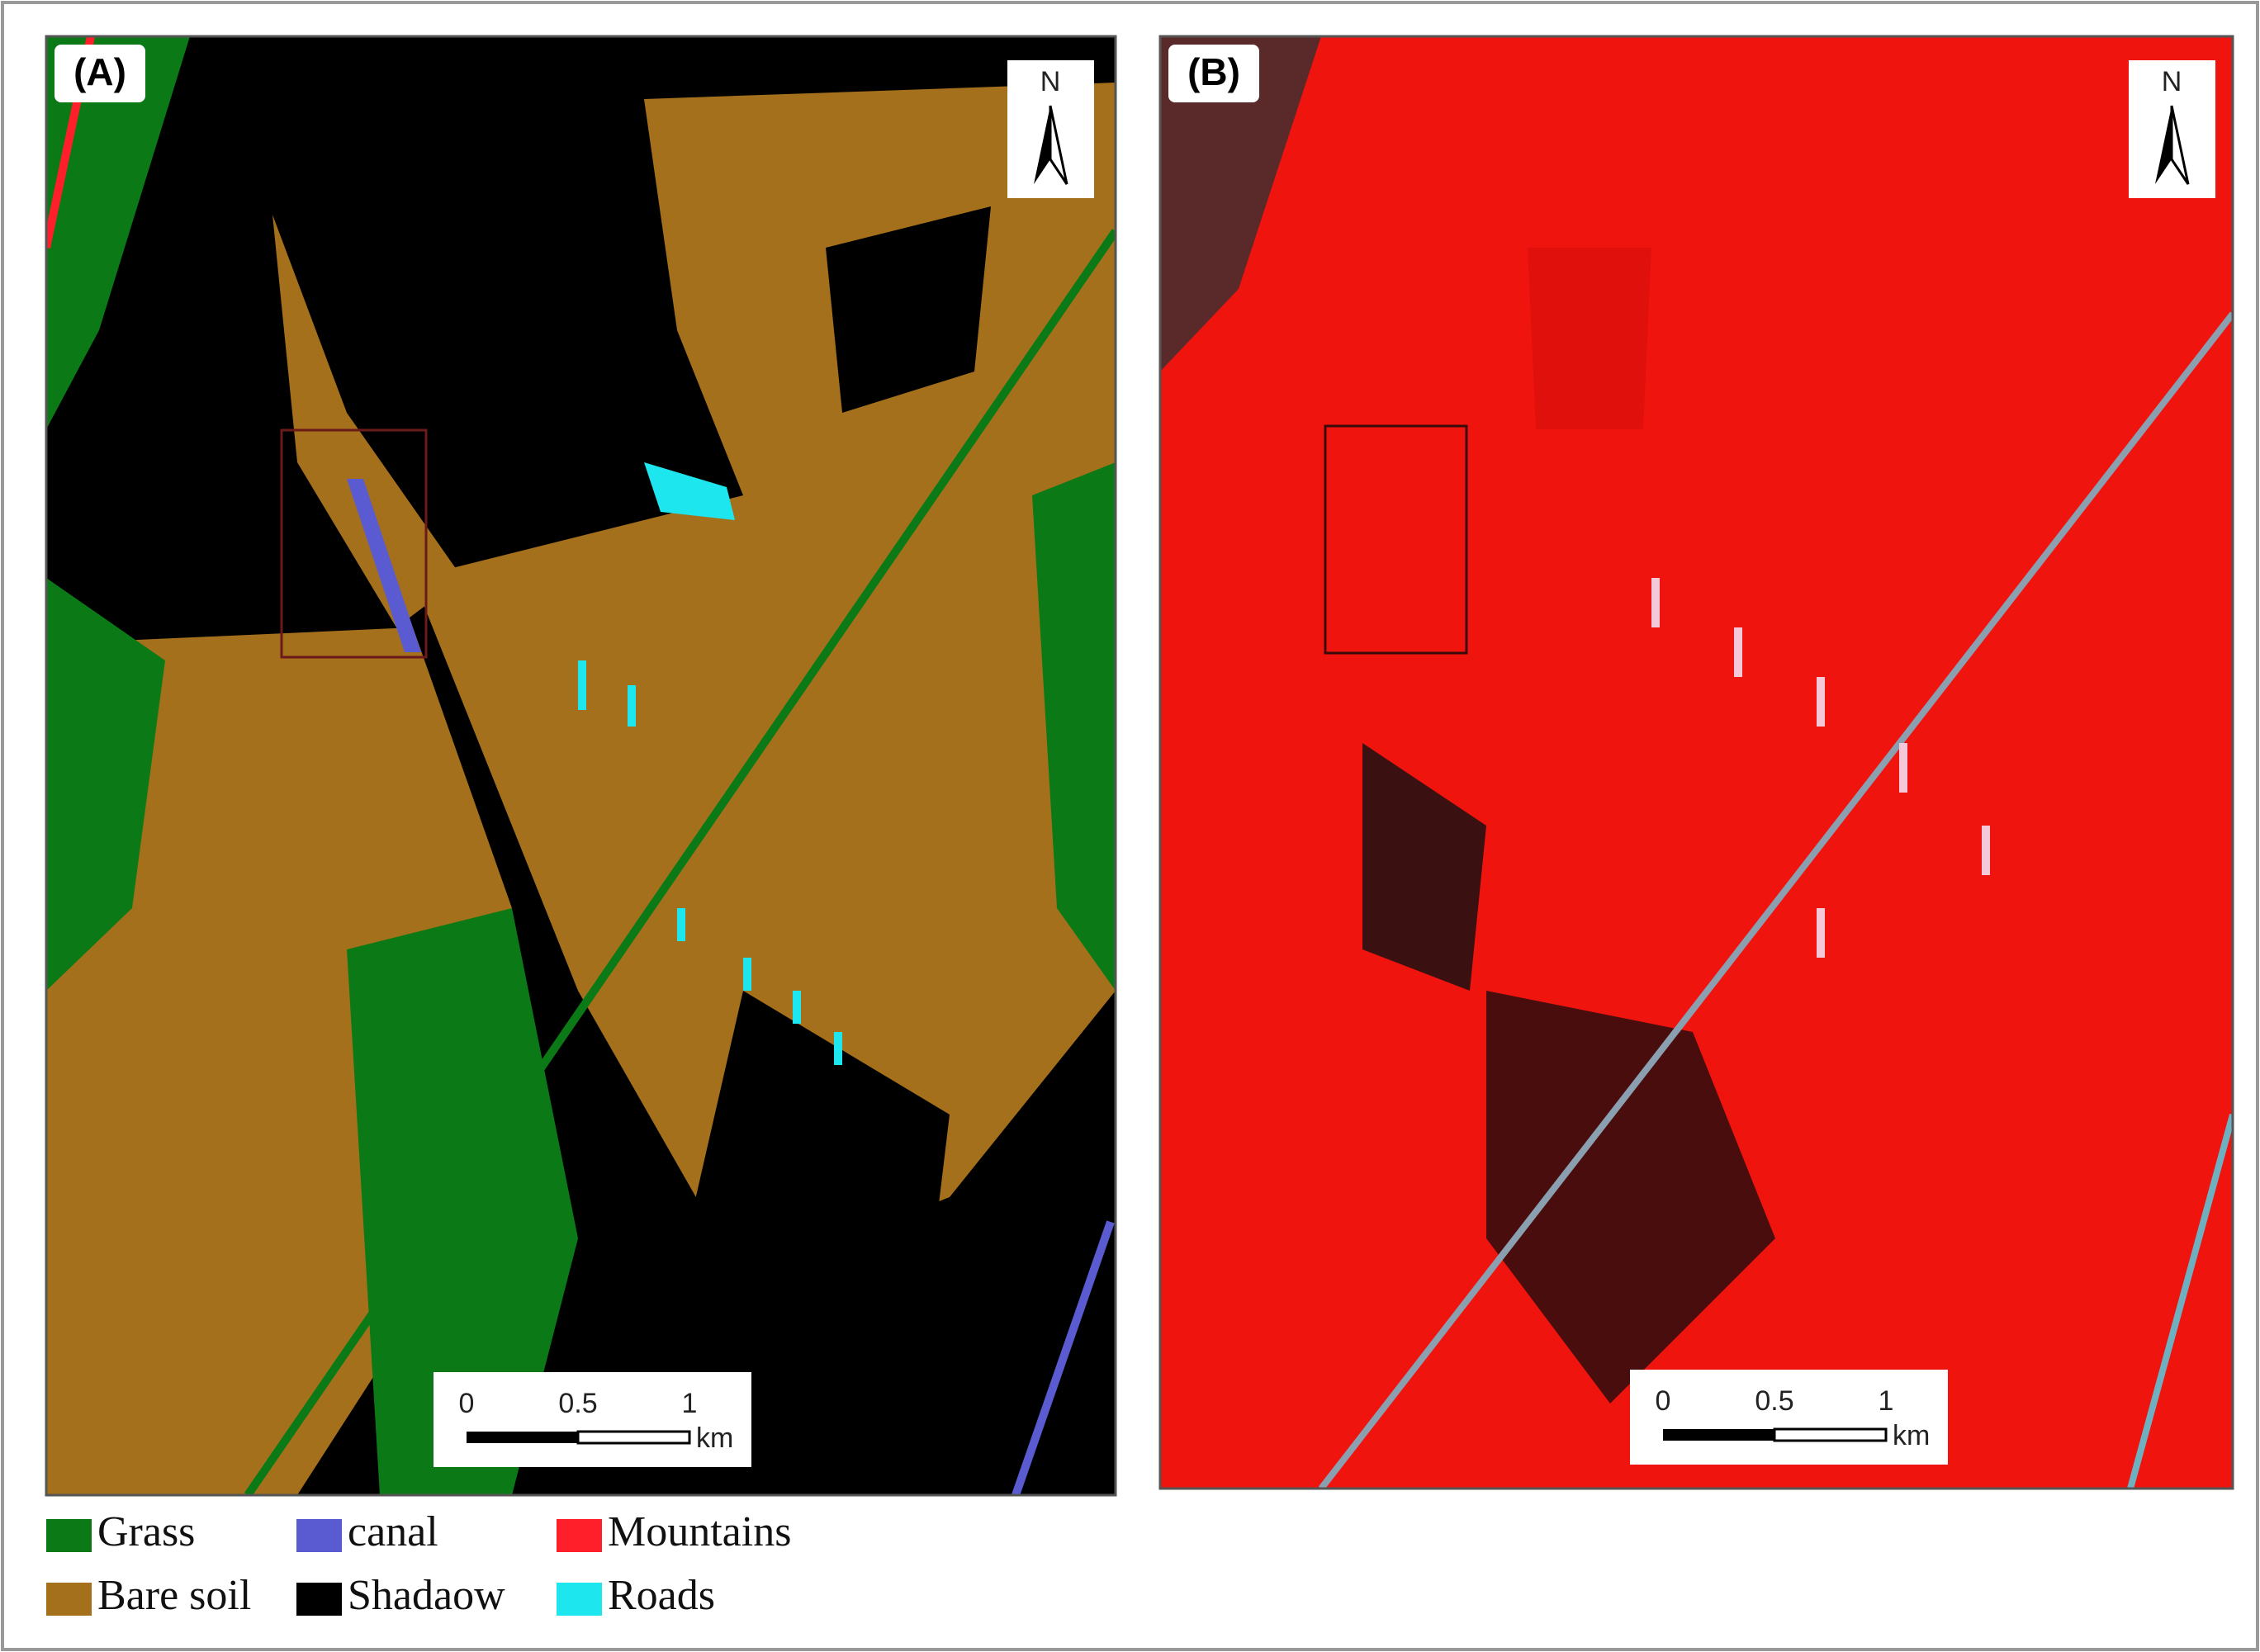 Image resolution: width=2260 pixels, height=1652 pixels. I want to click on panel-label: (A), so click(99, 72).